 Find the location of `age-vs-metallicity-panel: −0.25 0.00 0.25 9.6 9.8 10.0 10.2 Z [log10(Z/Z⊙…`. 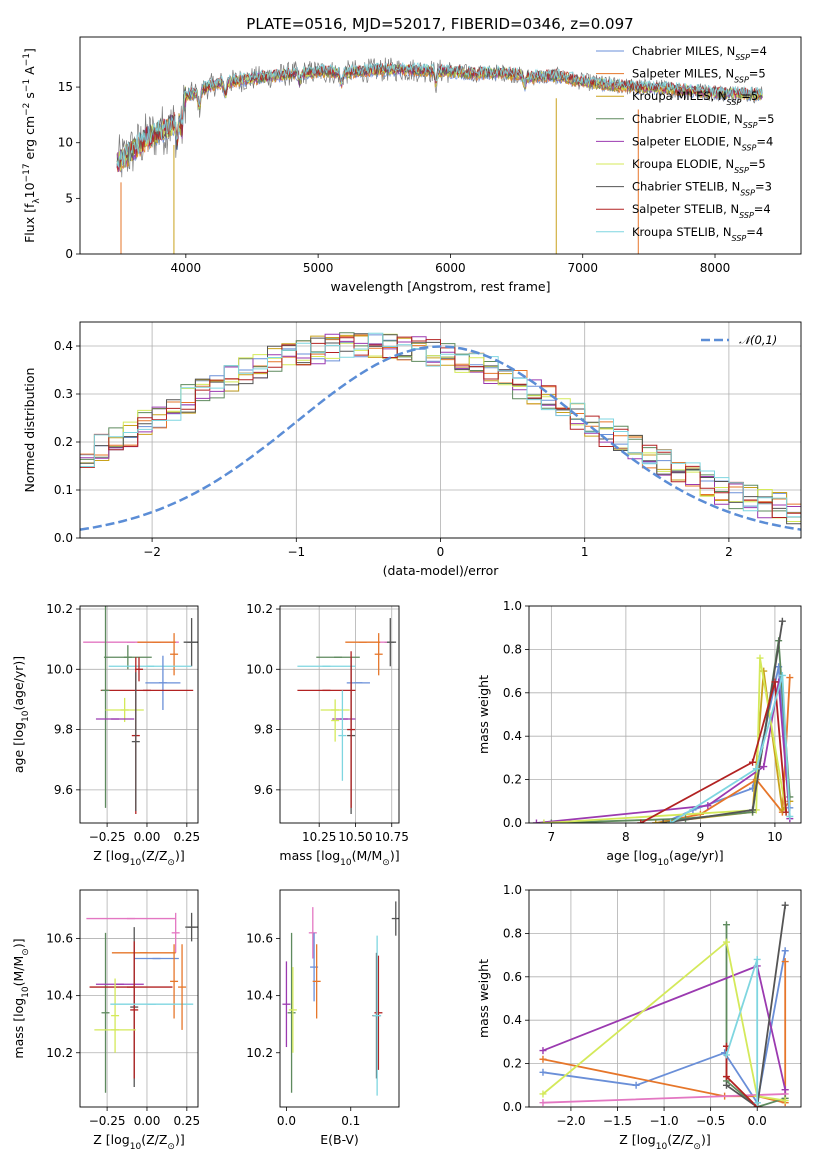

age-vs-metallicity-panel: −0.25 0.00 0.25 9.6 9.8 10.0 10.2 Z [log10(Z/Z⊙… is located at coordinates (105, 735).